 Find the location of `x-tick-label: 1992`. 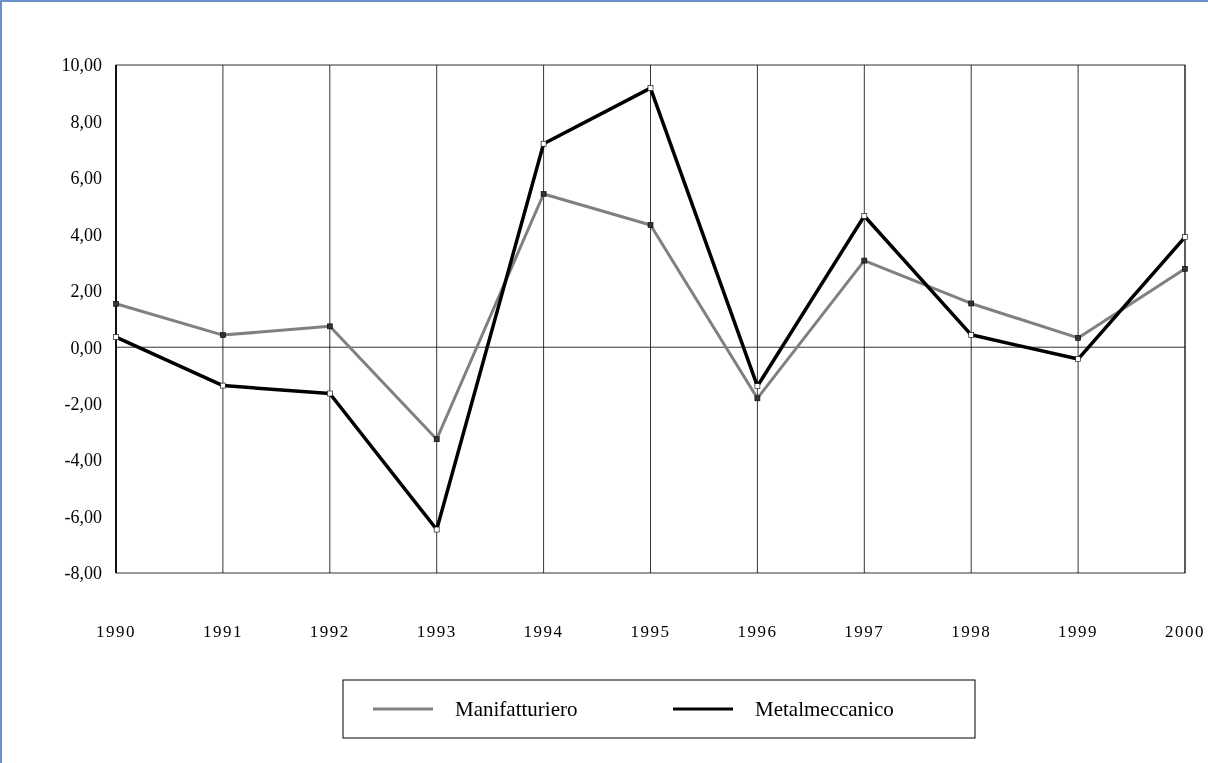

x-tick-label: 1992 is located at coordinates (329, 631).